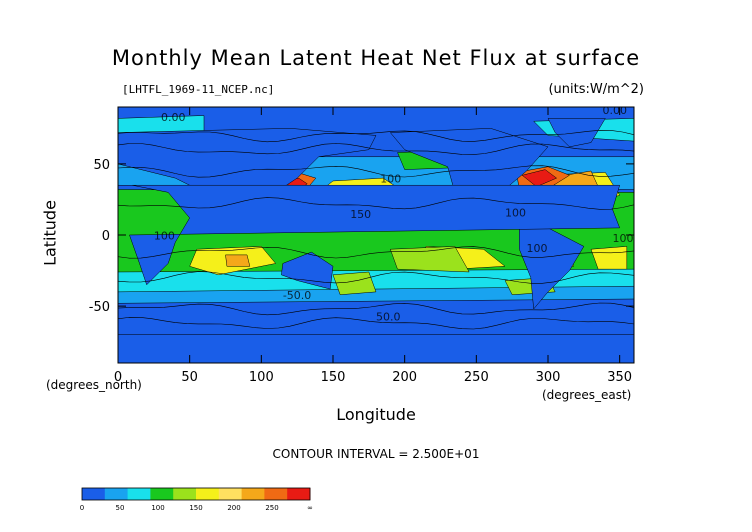  I want to click on land-antarctica, so click(376, 348).